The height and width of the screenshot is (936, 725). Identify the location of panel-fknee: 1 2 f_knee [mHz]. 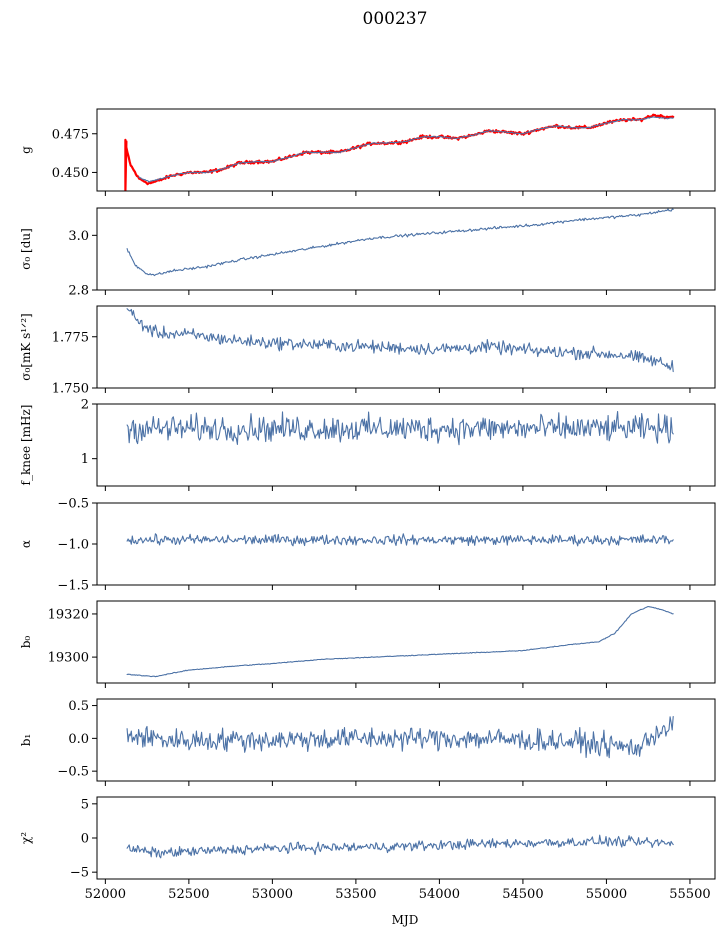
(367, 444).